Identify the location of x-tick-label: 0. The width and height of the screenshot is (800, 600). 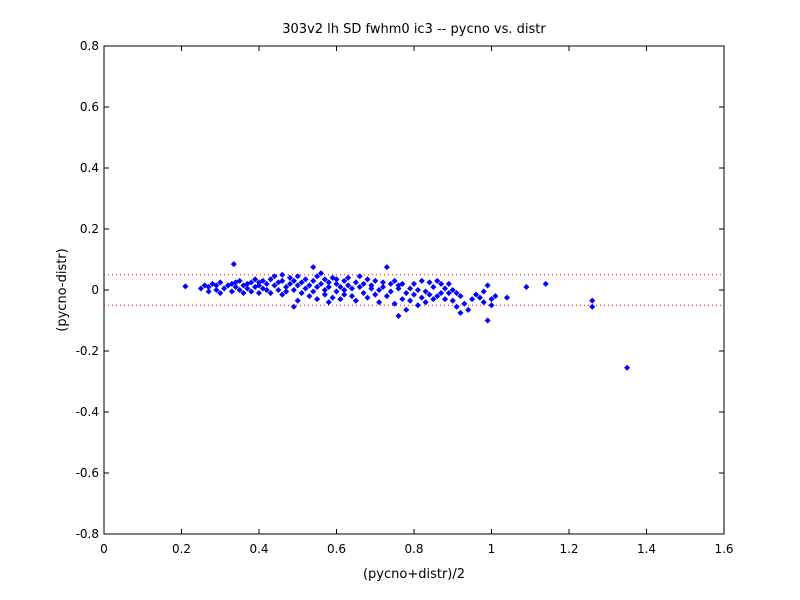
(104, 549).